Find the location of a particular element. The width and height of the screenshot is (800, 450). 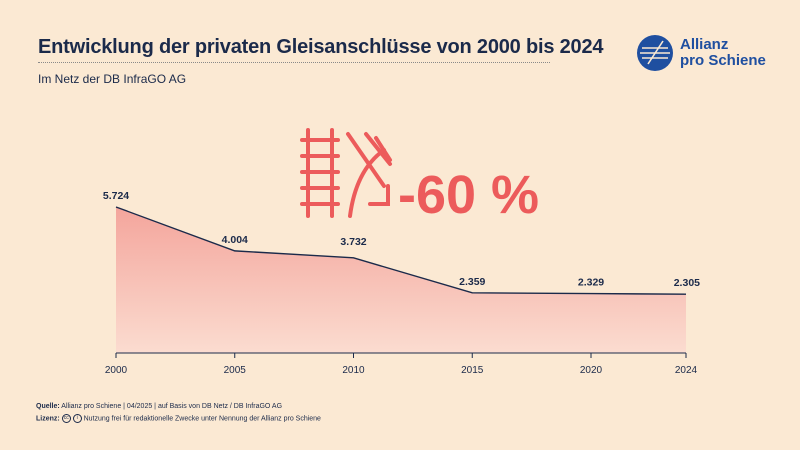

x-tick-label: 2010 is located at coordinates (353, 370).